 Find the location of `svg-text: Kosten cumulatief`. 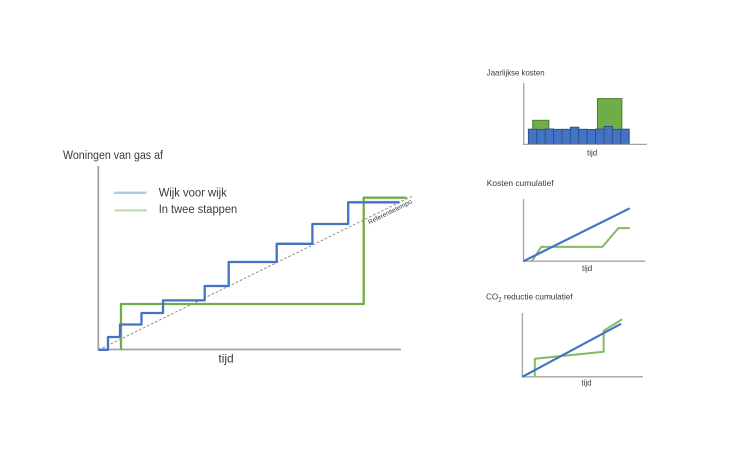

svg-text: Kosten cumulatief is located at coordinates (521, 183).